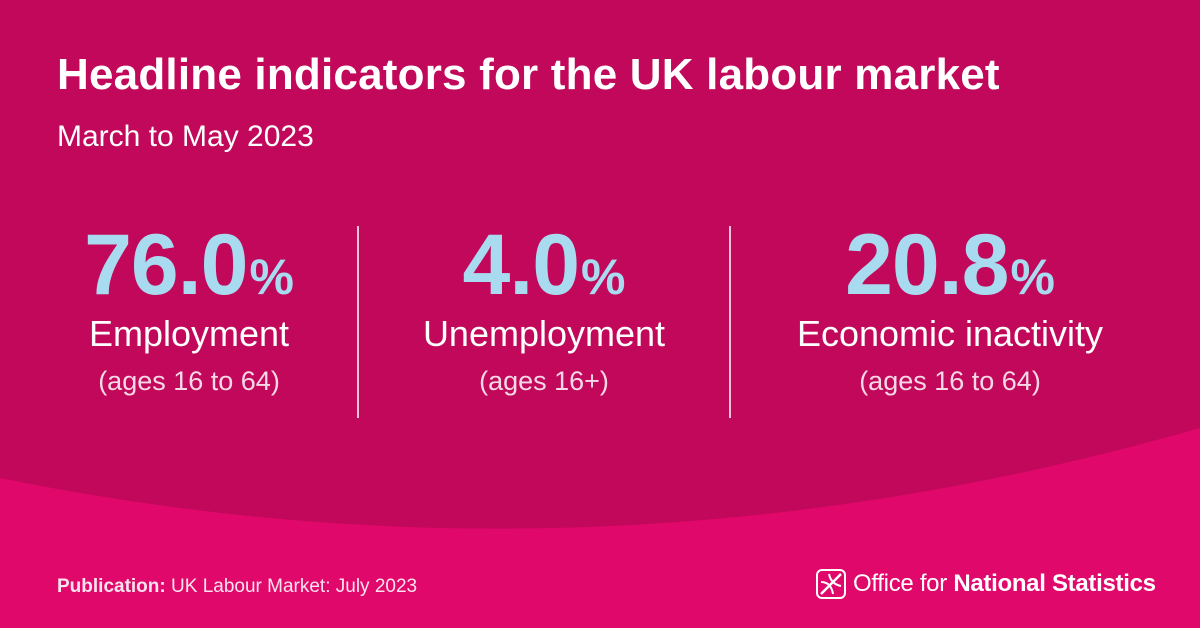 The height and width of the screenshot is (628, 1200). What do you see at coordinates (185, 136) in the screenshot?
I see `page-subtitle: March to May 2023` at bounding box center [185, 136].